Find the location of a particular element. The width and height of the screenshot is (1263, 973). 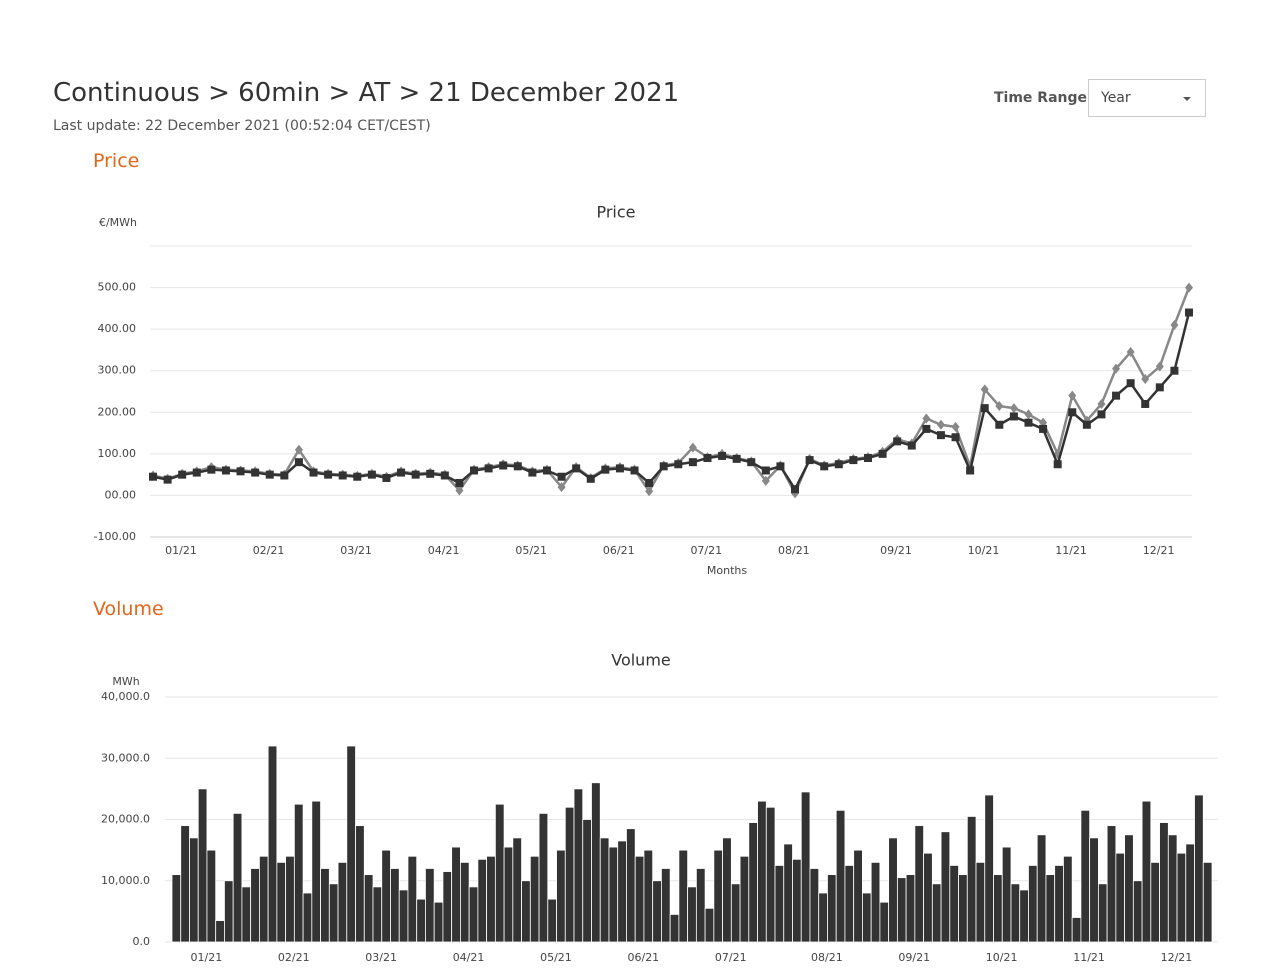

x-tick-label: 03/21 is located at coordinates (356, 550).